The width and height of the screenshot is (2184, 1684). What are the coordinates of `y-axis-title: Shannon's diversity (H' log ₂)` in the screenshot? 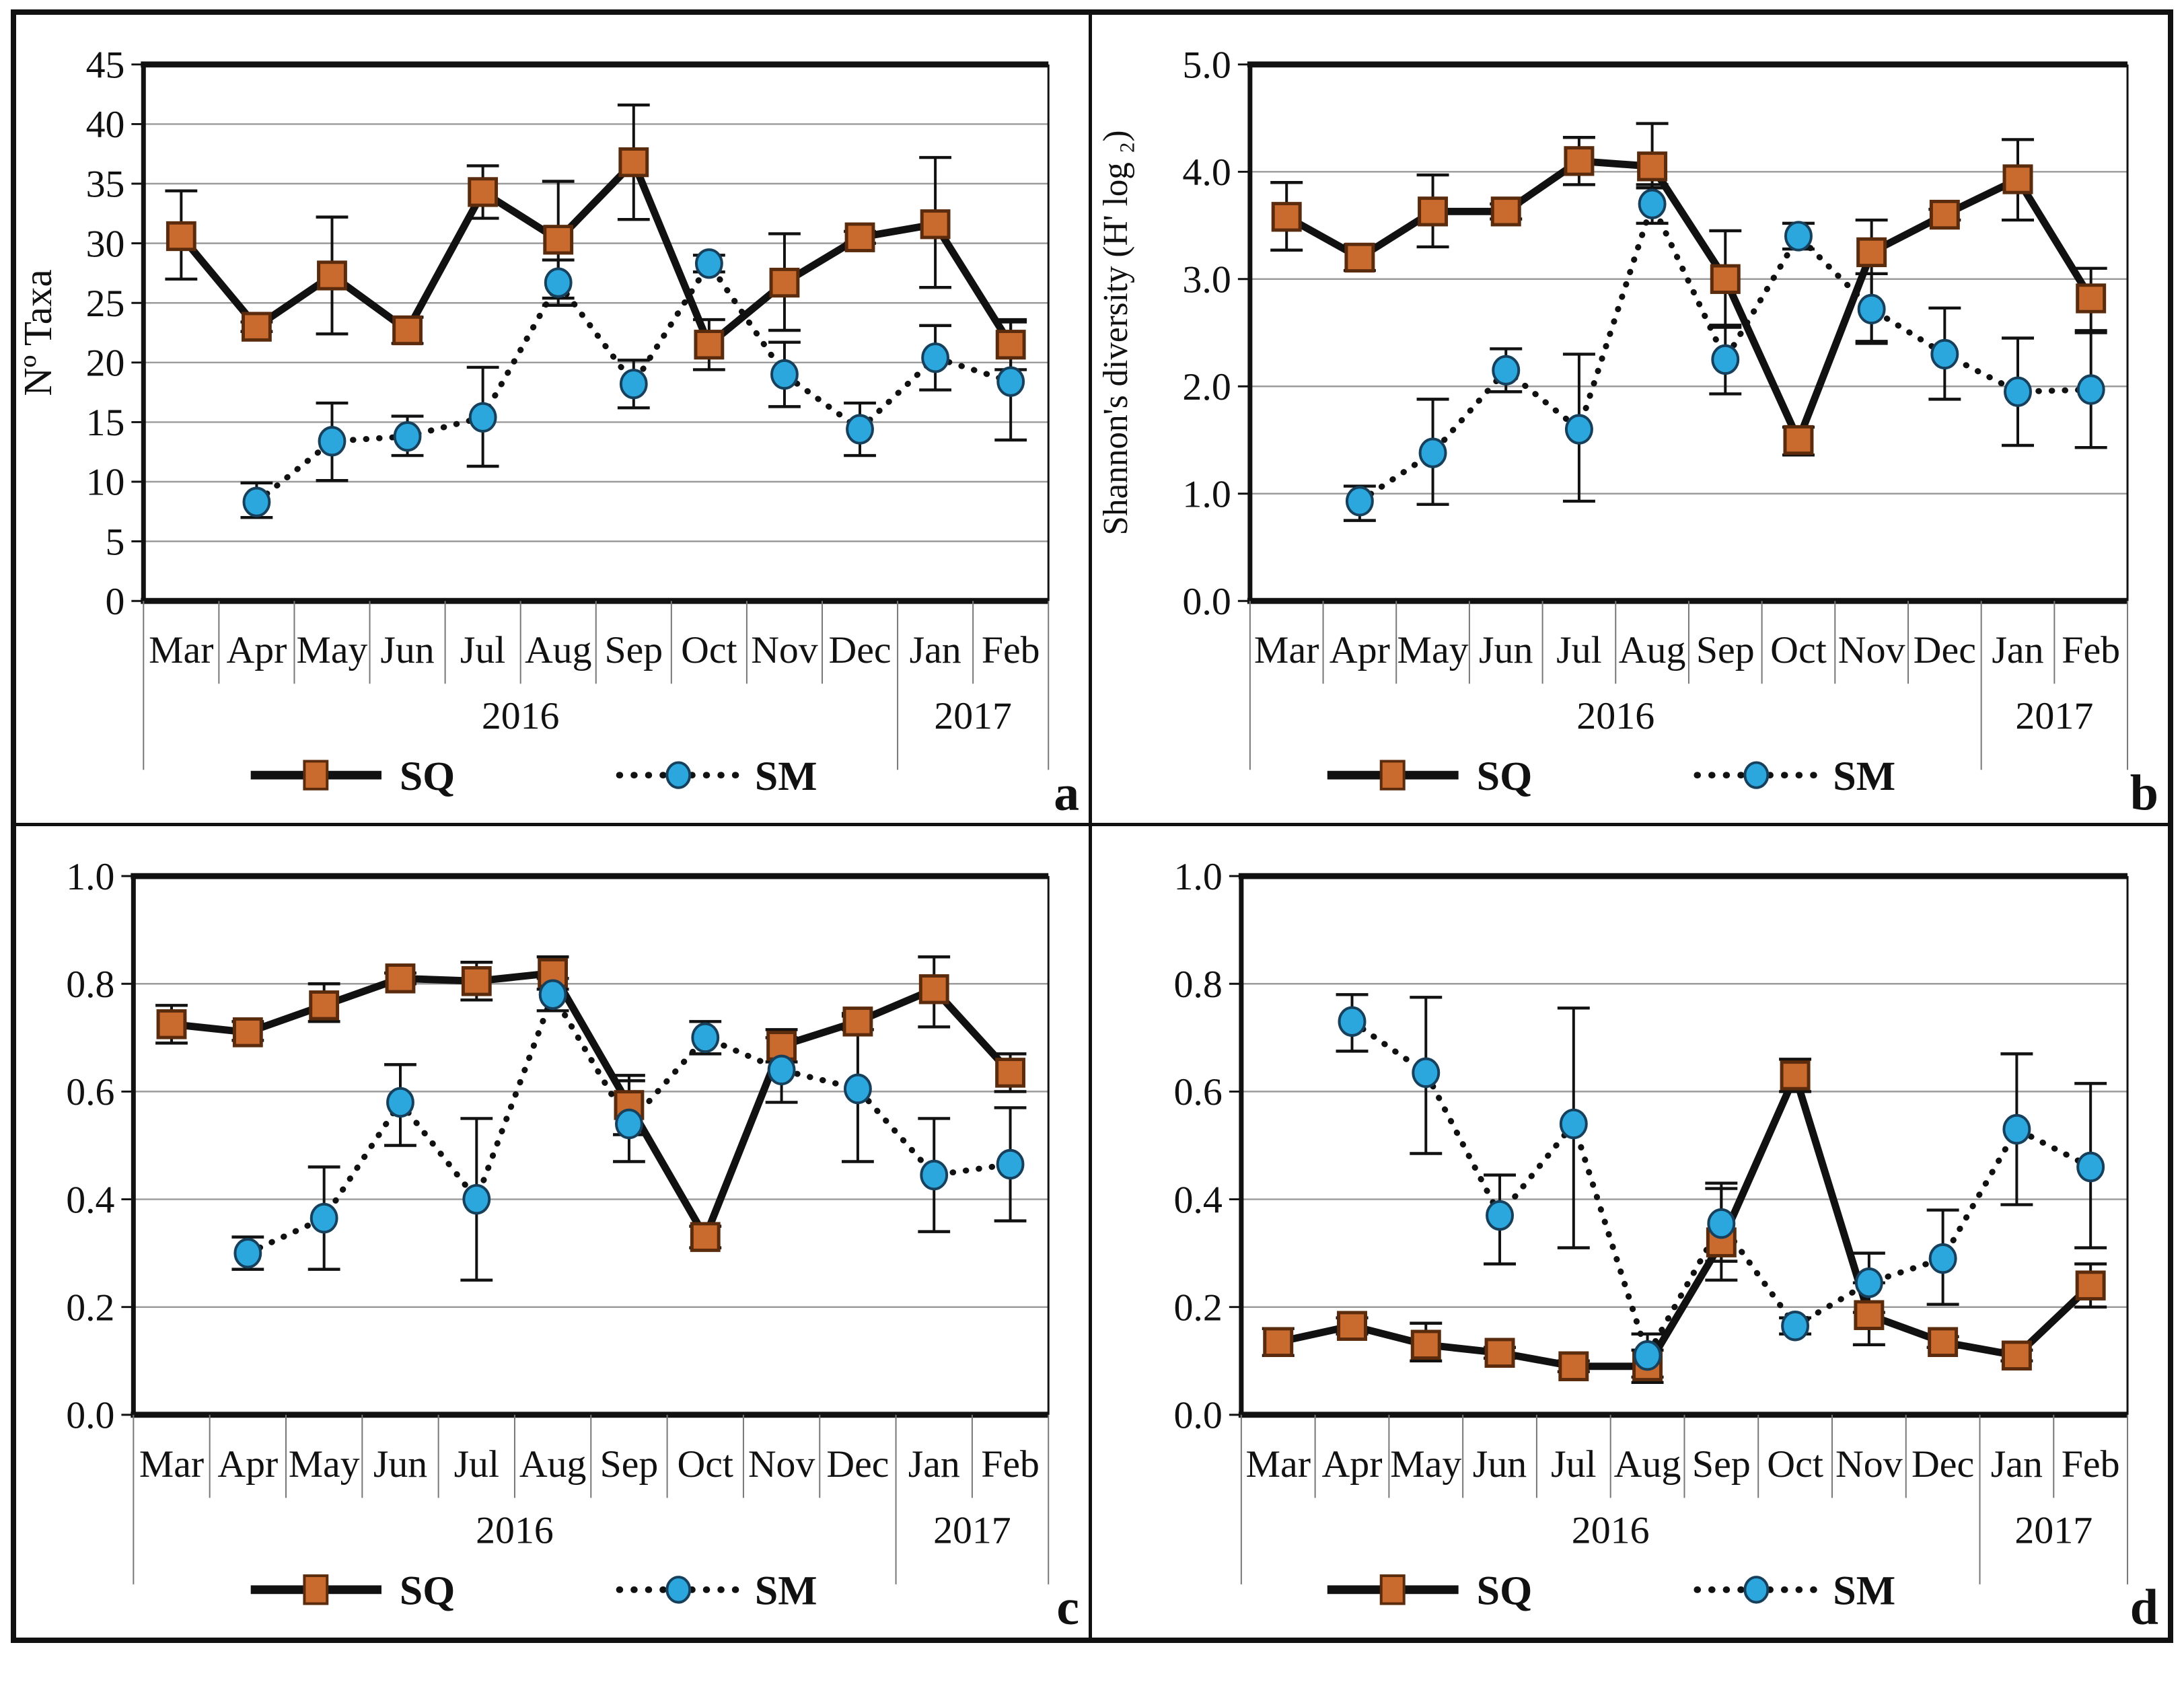 It's located at (1116, 332).